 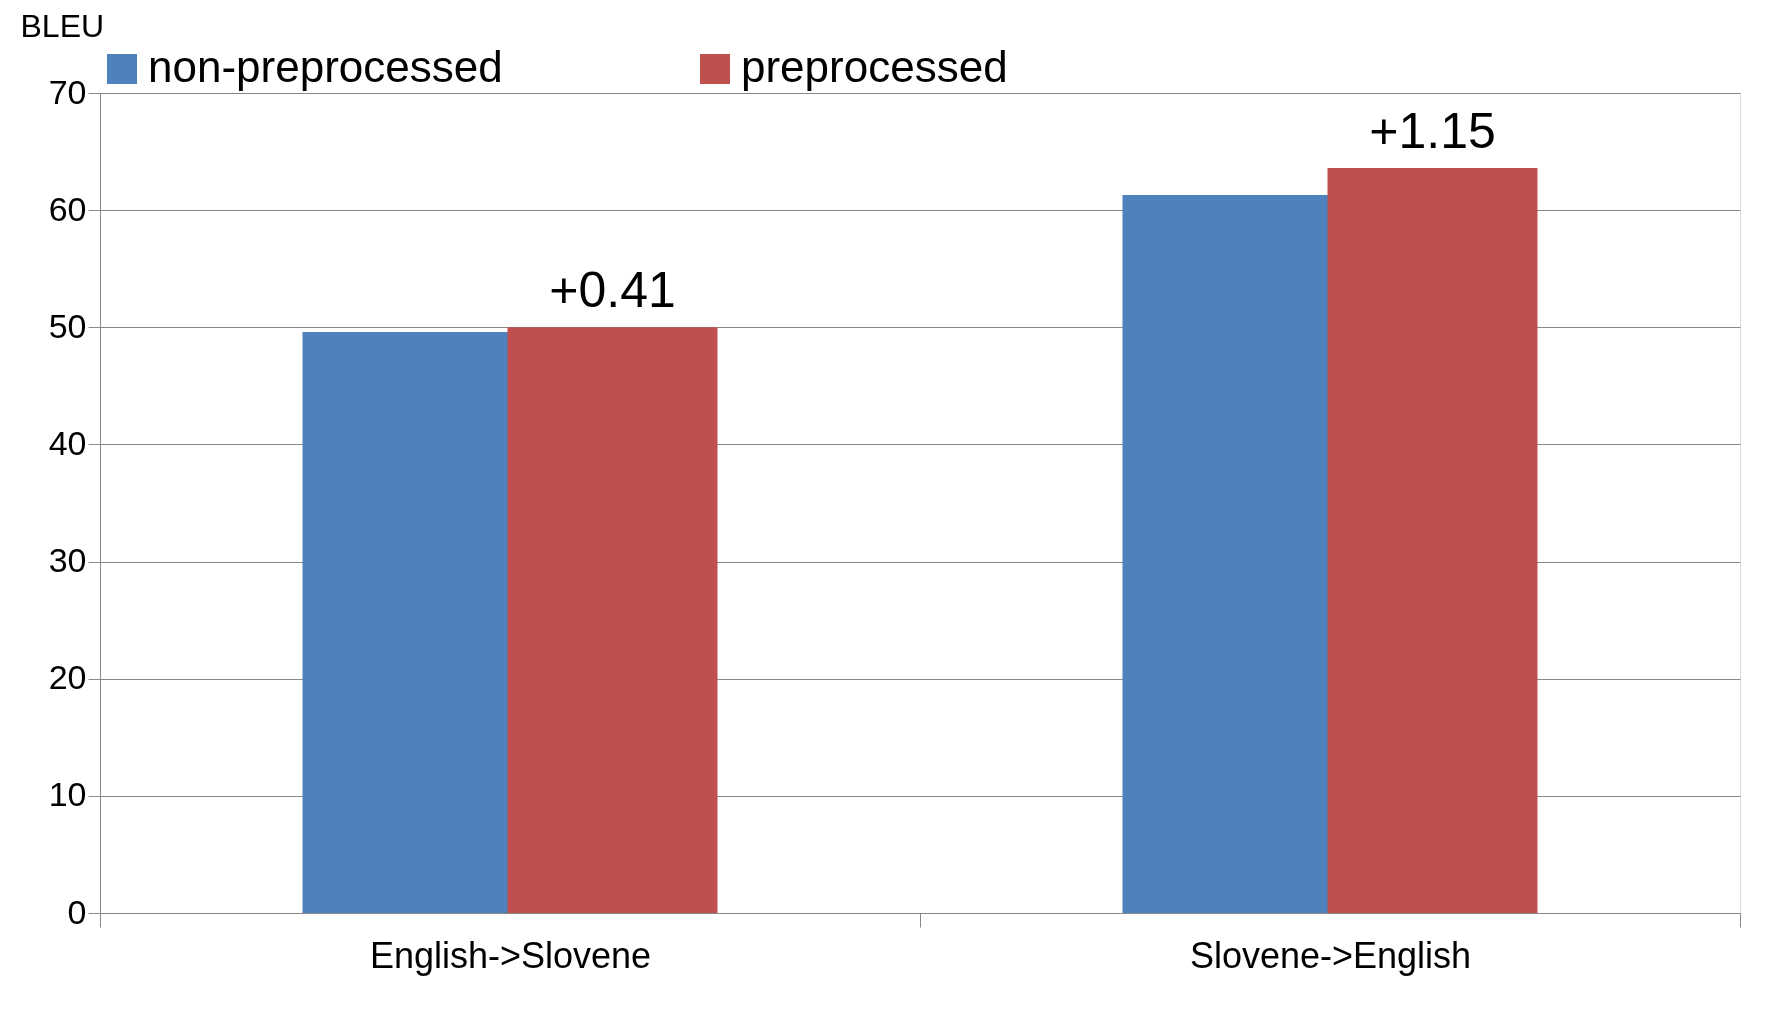 I want to click on annotation: +0.41, so click(x=612, y=290).